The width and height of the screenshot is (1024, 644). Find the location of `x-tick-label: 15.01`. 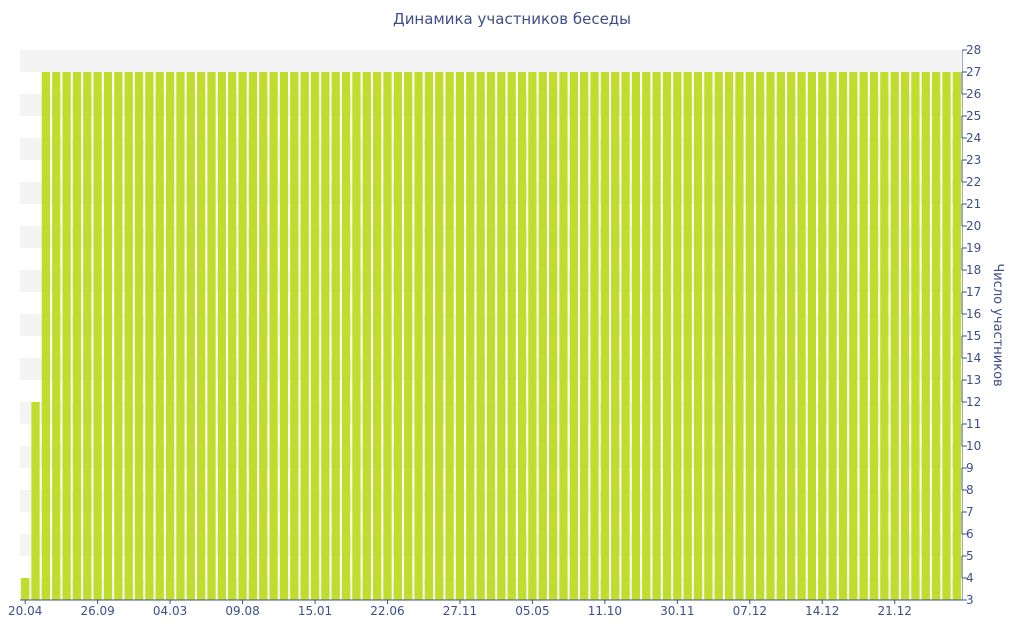

x-tick-label: 15.01 is located at coordinates (315, 611).